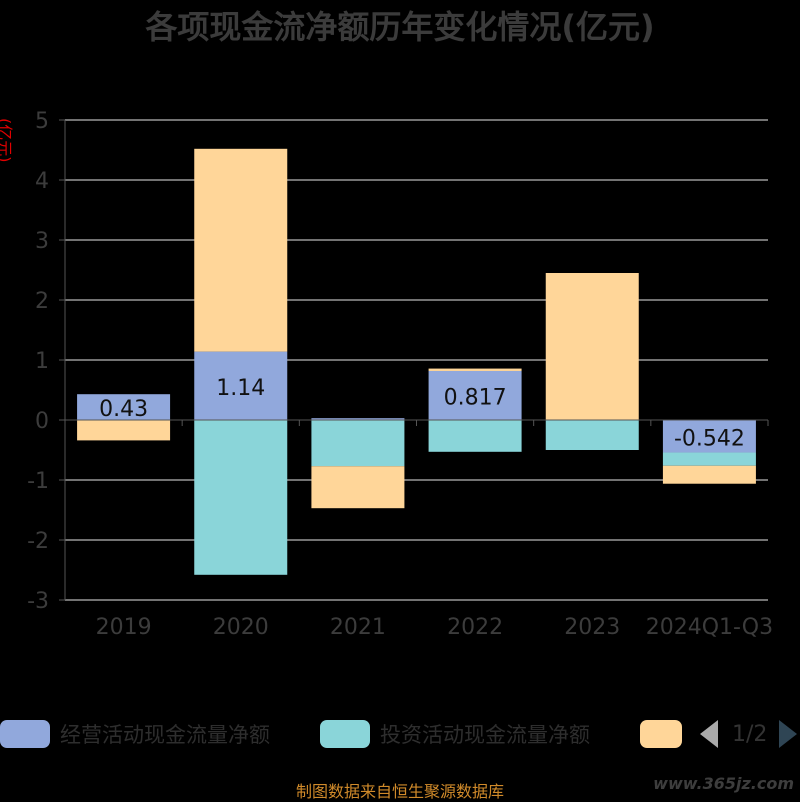  Describe the element at coordinates (42, 241) in the screenshot. I see `y-tick-label: 3` at that location.